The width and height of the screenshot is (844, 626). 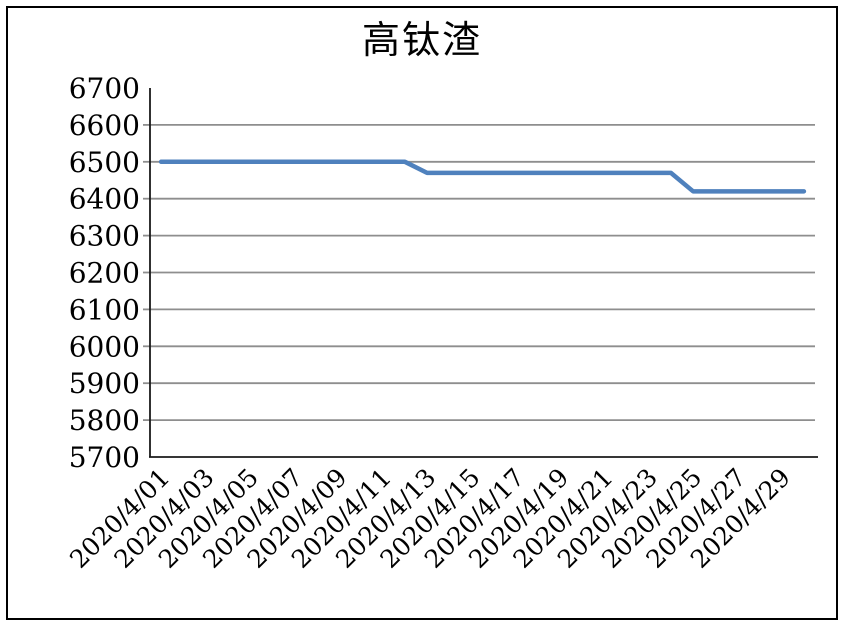 What do you see at coordinates (482, 176) in the screenshot?
I see `price-series-line` at bounding box center [482, 176].